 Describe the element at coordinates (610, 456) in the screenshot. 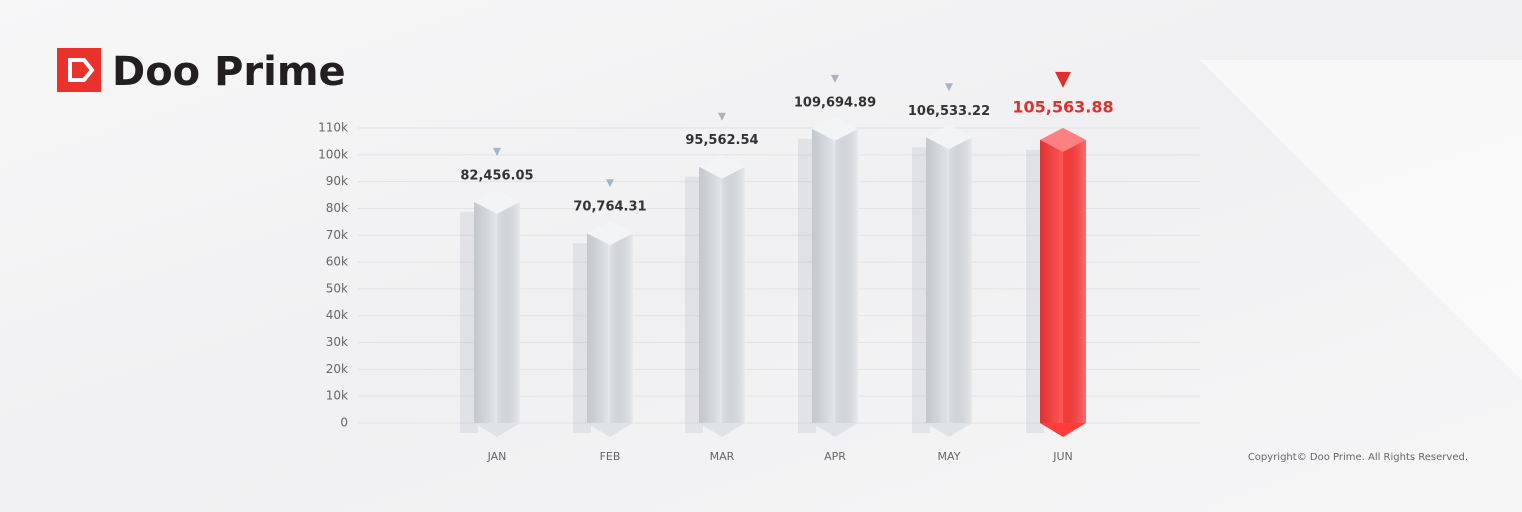

I see `x-tick-label: FEB` at that location.